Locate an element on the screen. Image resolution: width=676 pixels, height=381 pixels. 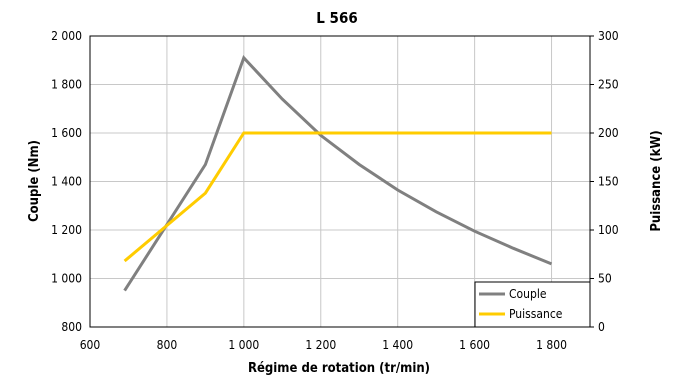
y-left-tick-label: 1 000 is located at coordinates (66, 279).